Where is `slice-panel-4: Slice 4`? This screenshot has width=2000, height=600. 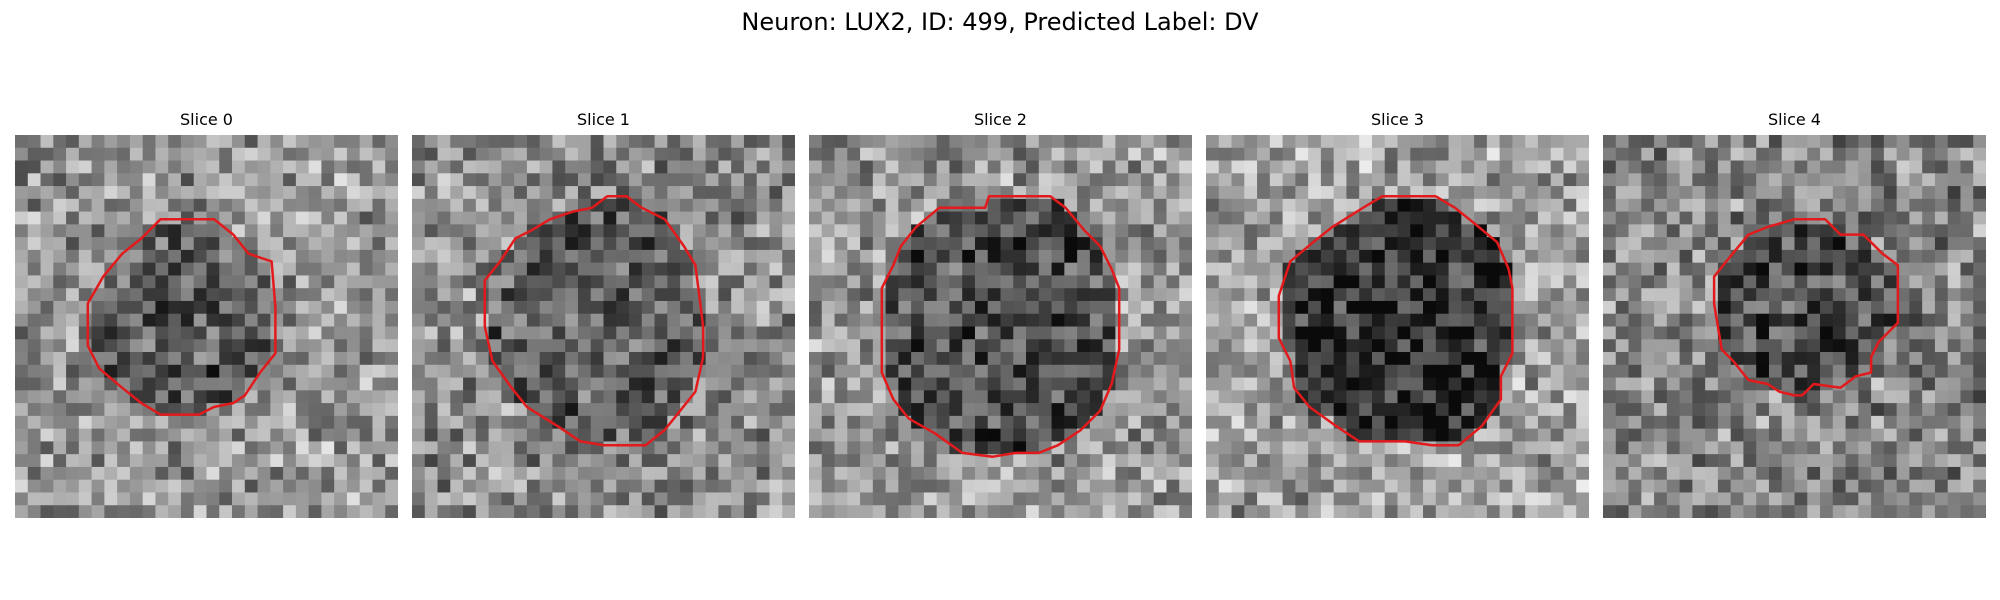
slice-panel-4: Slice 4 is located at coordinates (1794, 313).